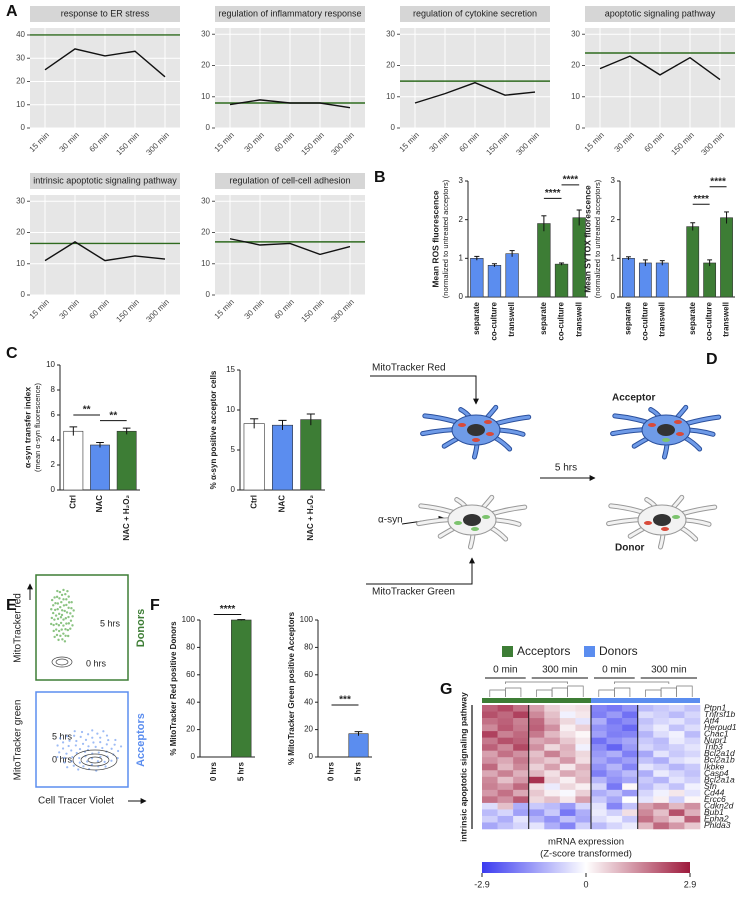  I want to click on x-tick-label: 15 min, so click(409, 142).